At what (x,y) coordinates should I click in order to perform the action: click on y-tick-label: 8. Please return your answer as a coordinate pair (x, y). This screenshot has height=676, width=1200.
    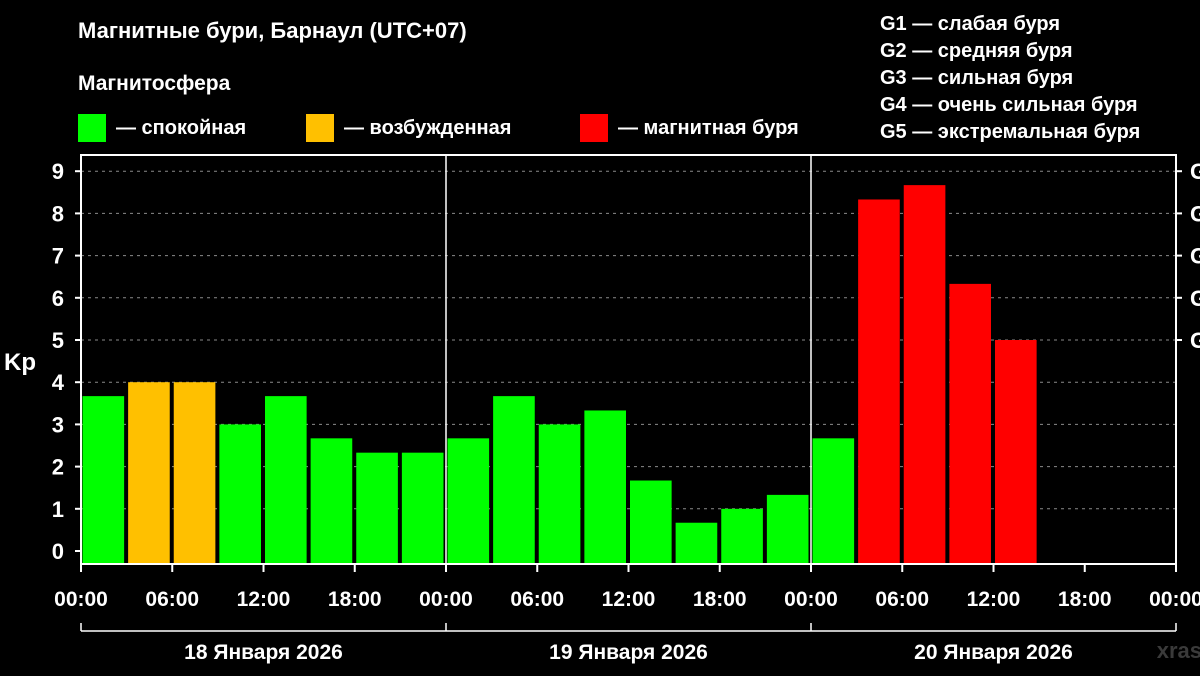
    Looking at the image, I should click on (58, 213).